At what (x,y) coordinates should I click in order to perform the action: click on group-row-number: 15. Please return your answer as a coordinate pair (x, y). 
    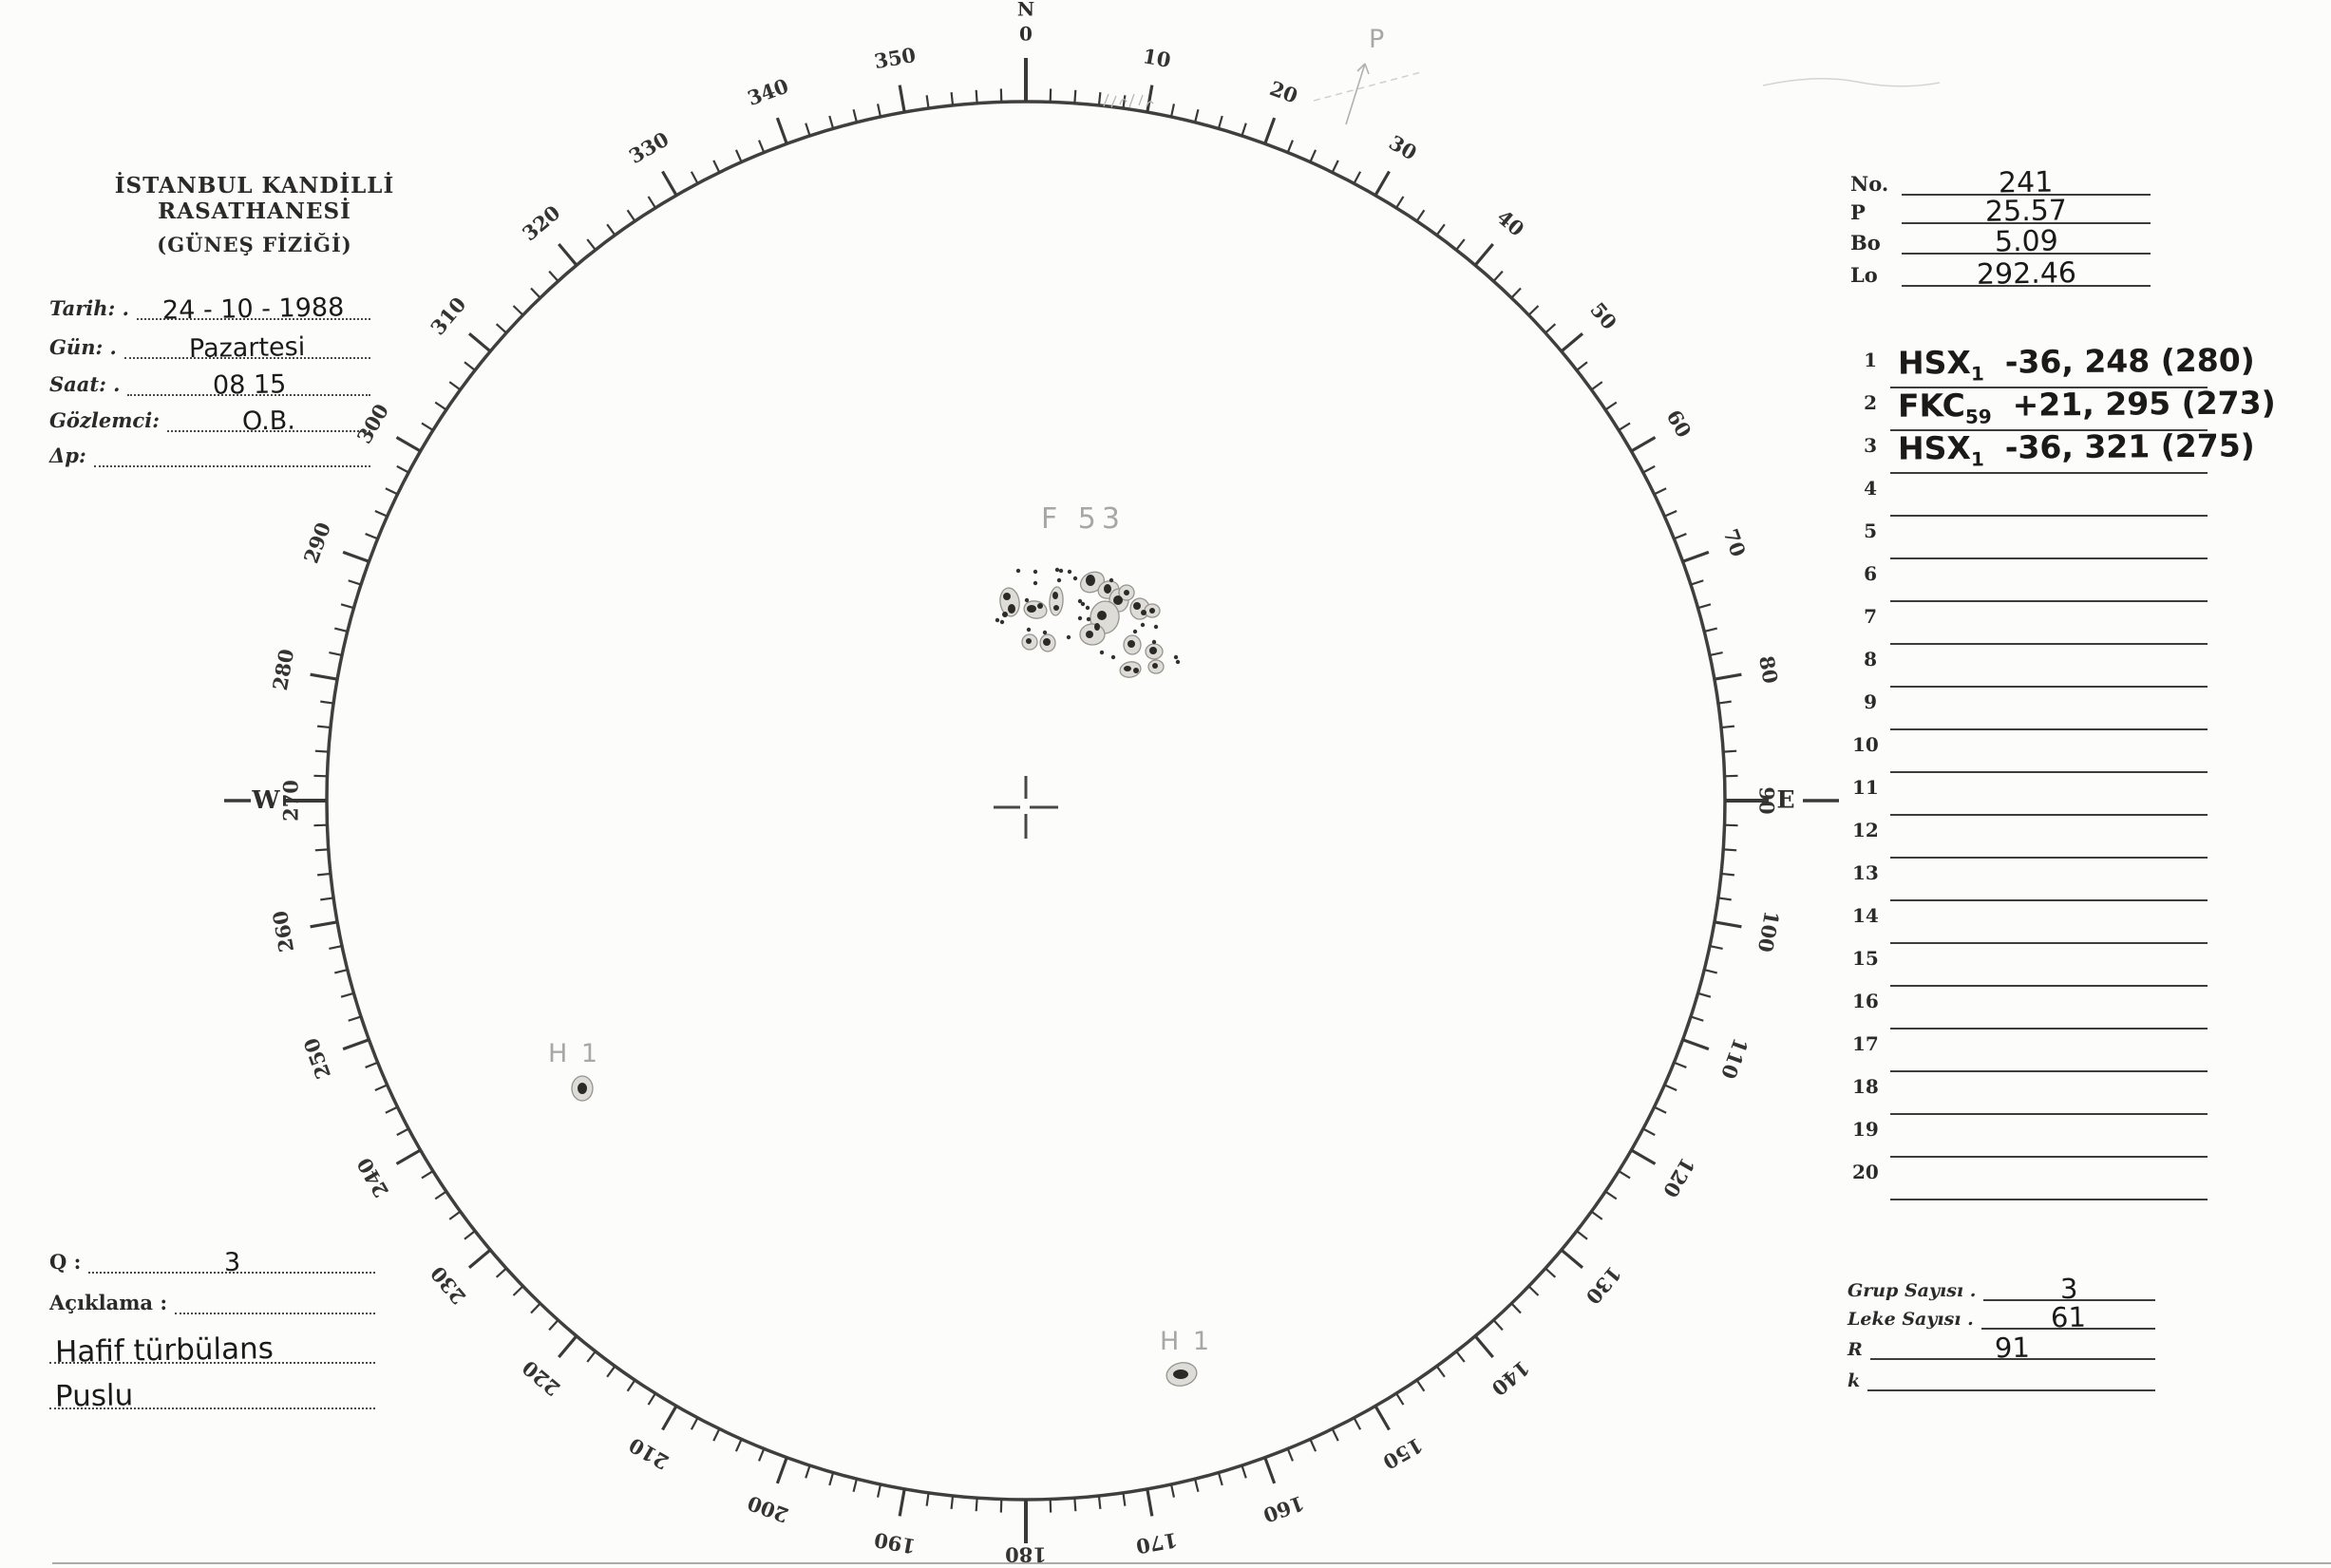
    Looking at the image, I should click on (1865, 958).